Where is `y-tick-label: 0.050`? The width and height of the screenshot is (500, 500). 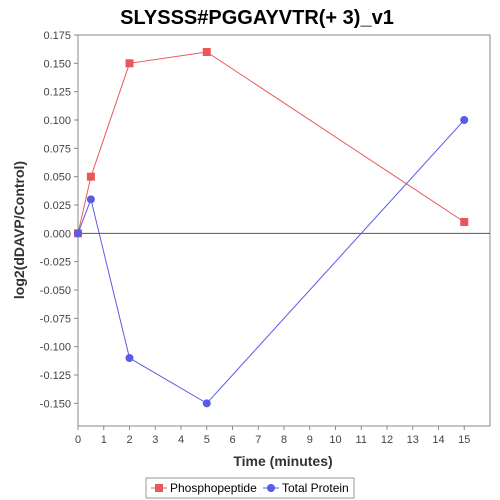
y-tick-label: 0.050 is located at coordinates (57, 178).